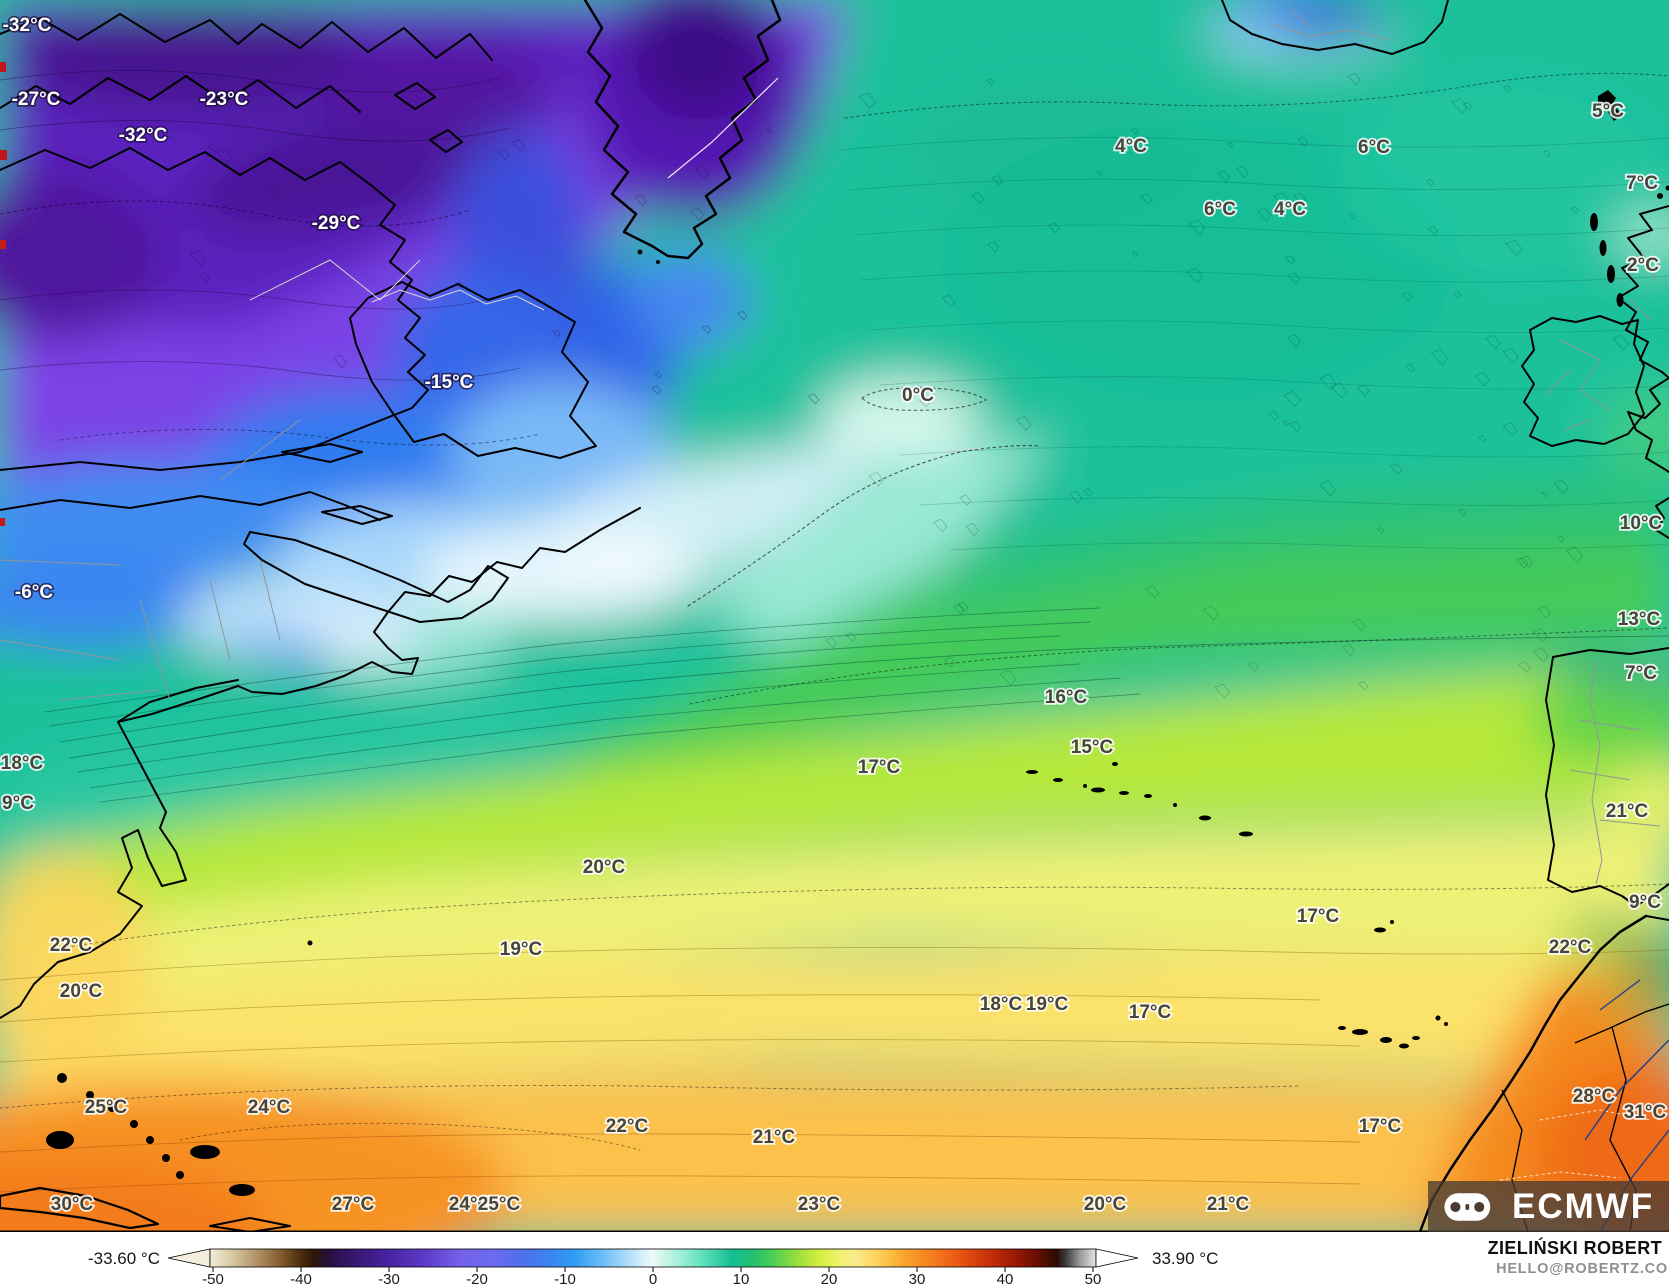 The image size is (1669, 1287). Describe the element at coordinates (1185, 1258) in the screenshot. I see `colorbar-max-label: 33.90 °C` at that location.